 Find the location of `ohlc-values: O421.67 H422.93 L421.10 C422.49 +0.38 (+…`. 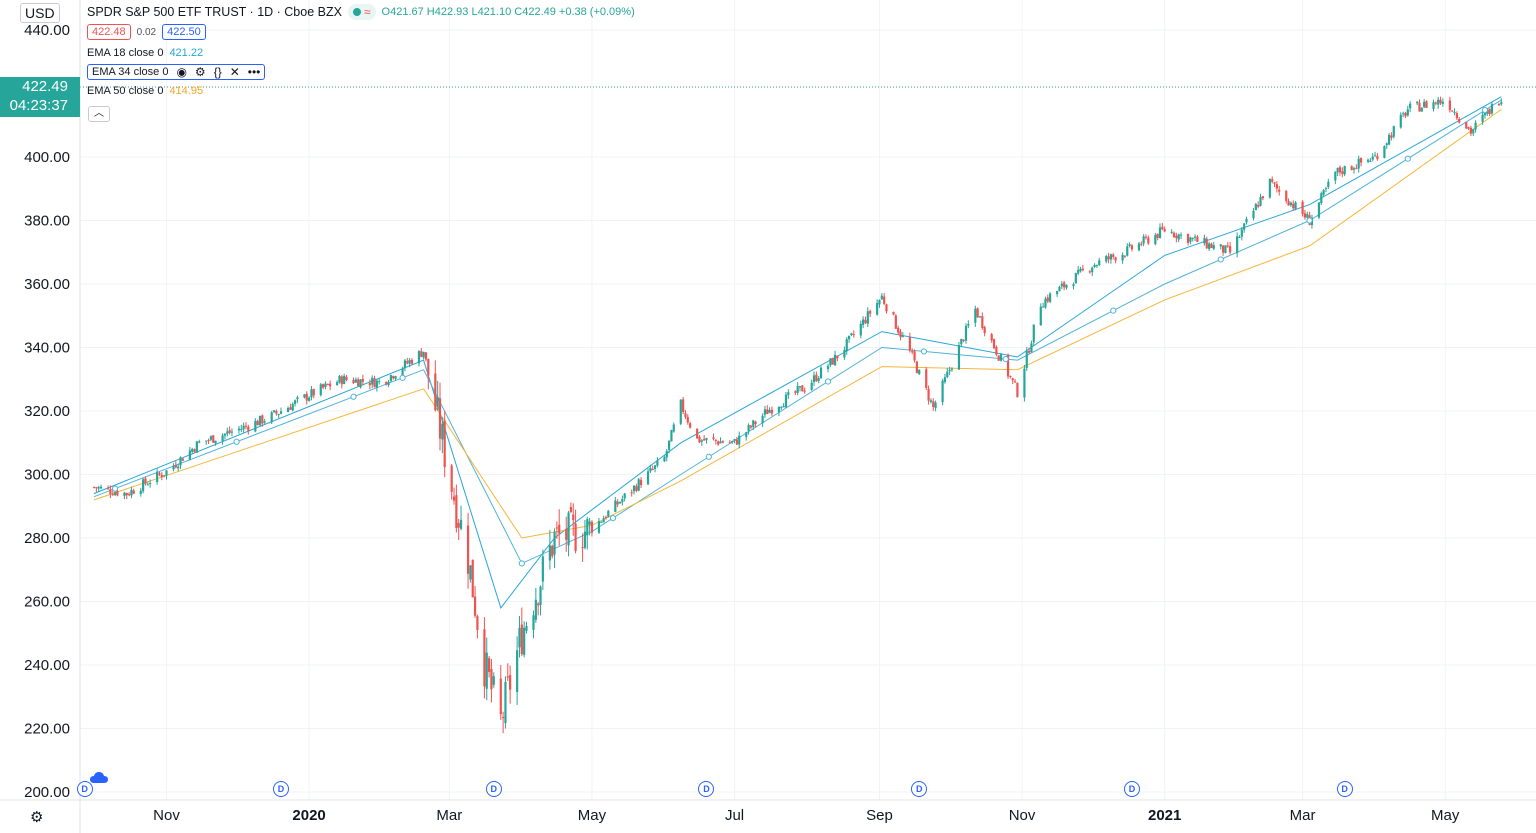

ohlc-values: O421.67 H422.93 L421.10 C422.49 +0.38 (+… is located at coordinates (508, 12).